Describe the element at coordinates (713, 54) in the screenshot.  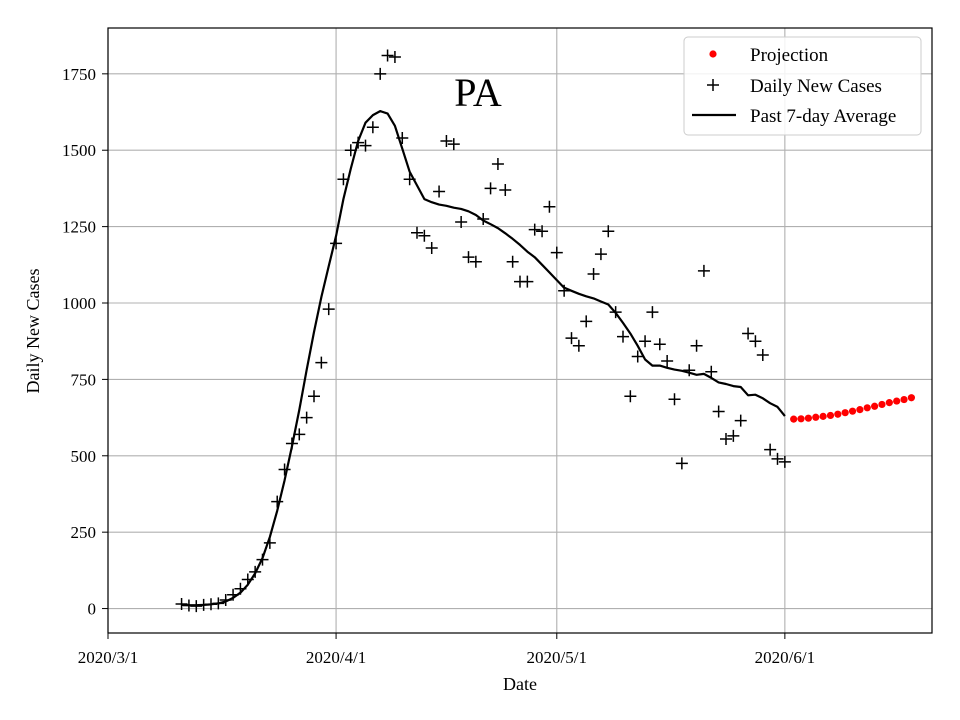
I see `legend-marker-projection` at that location.